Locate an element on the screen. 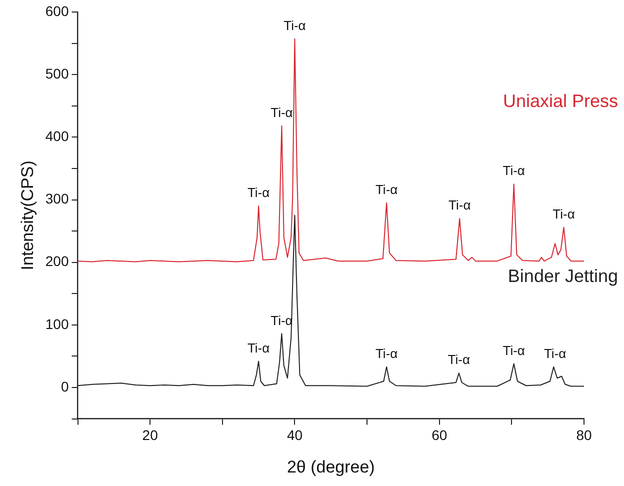 This screenshot has height=486, width=624. y-tick-label: 200 is located at coordinates (57, 261).